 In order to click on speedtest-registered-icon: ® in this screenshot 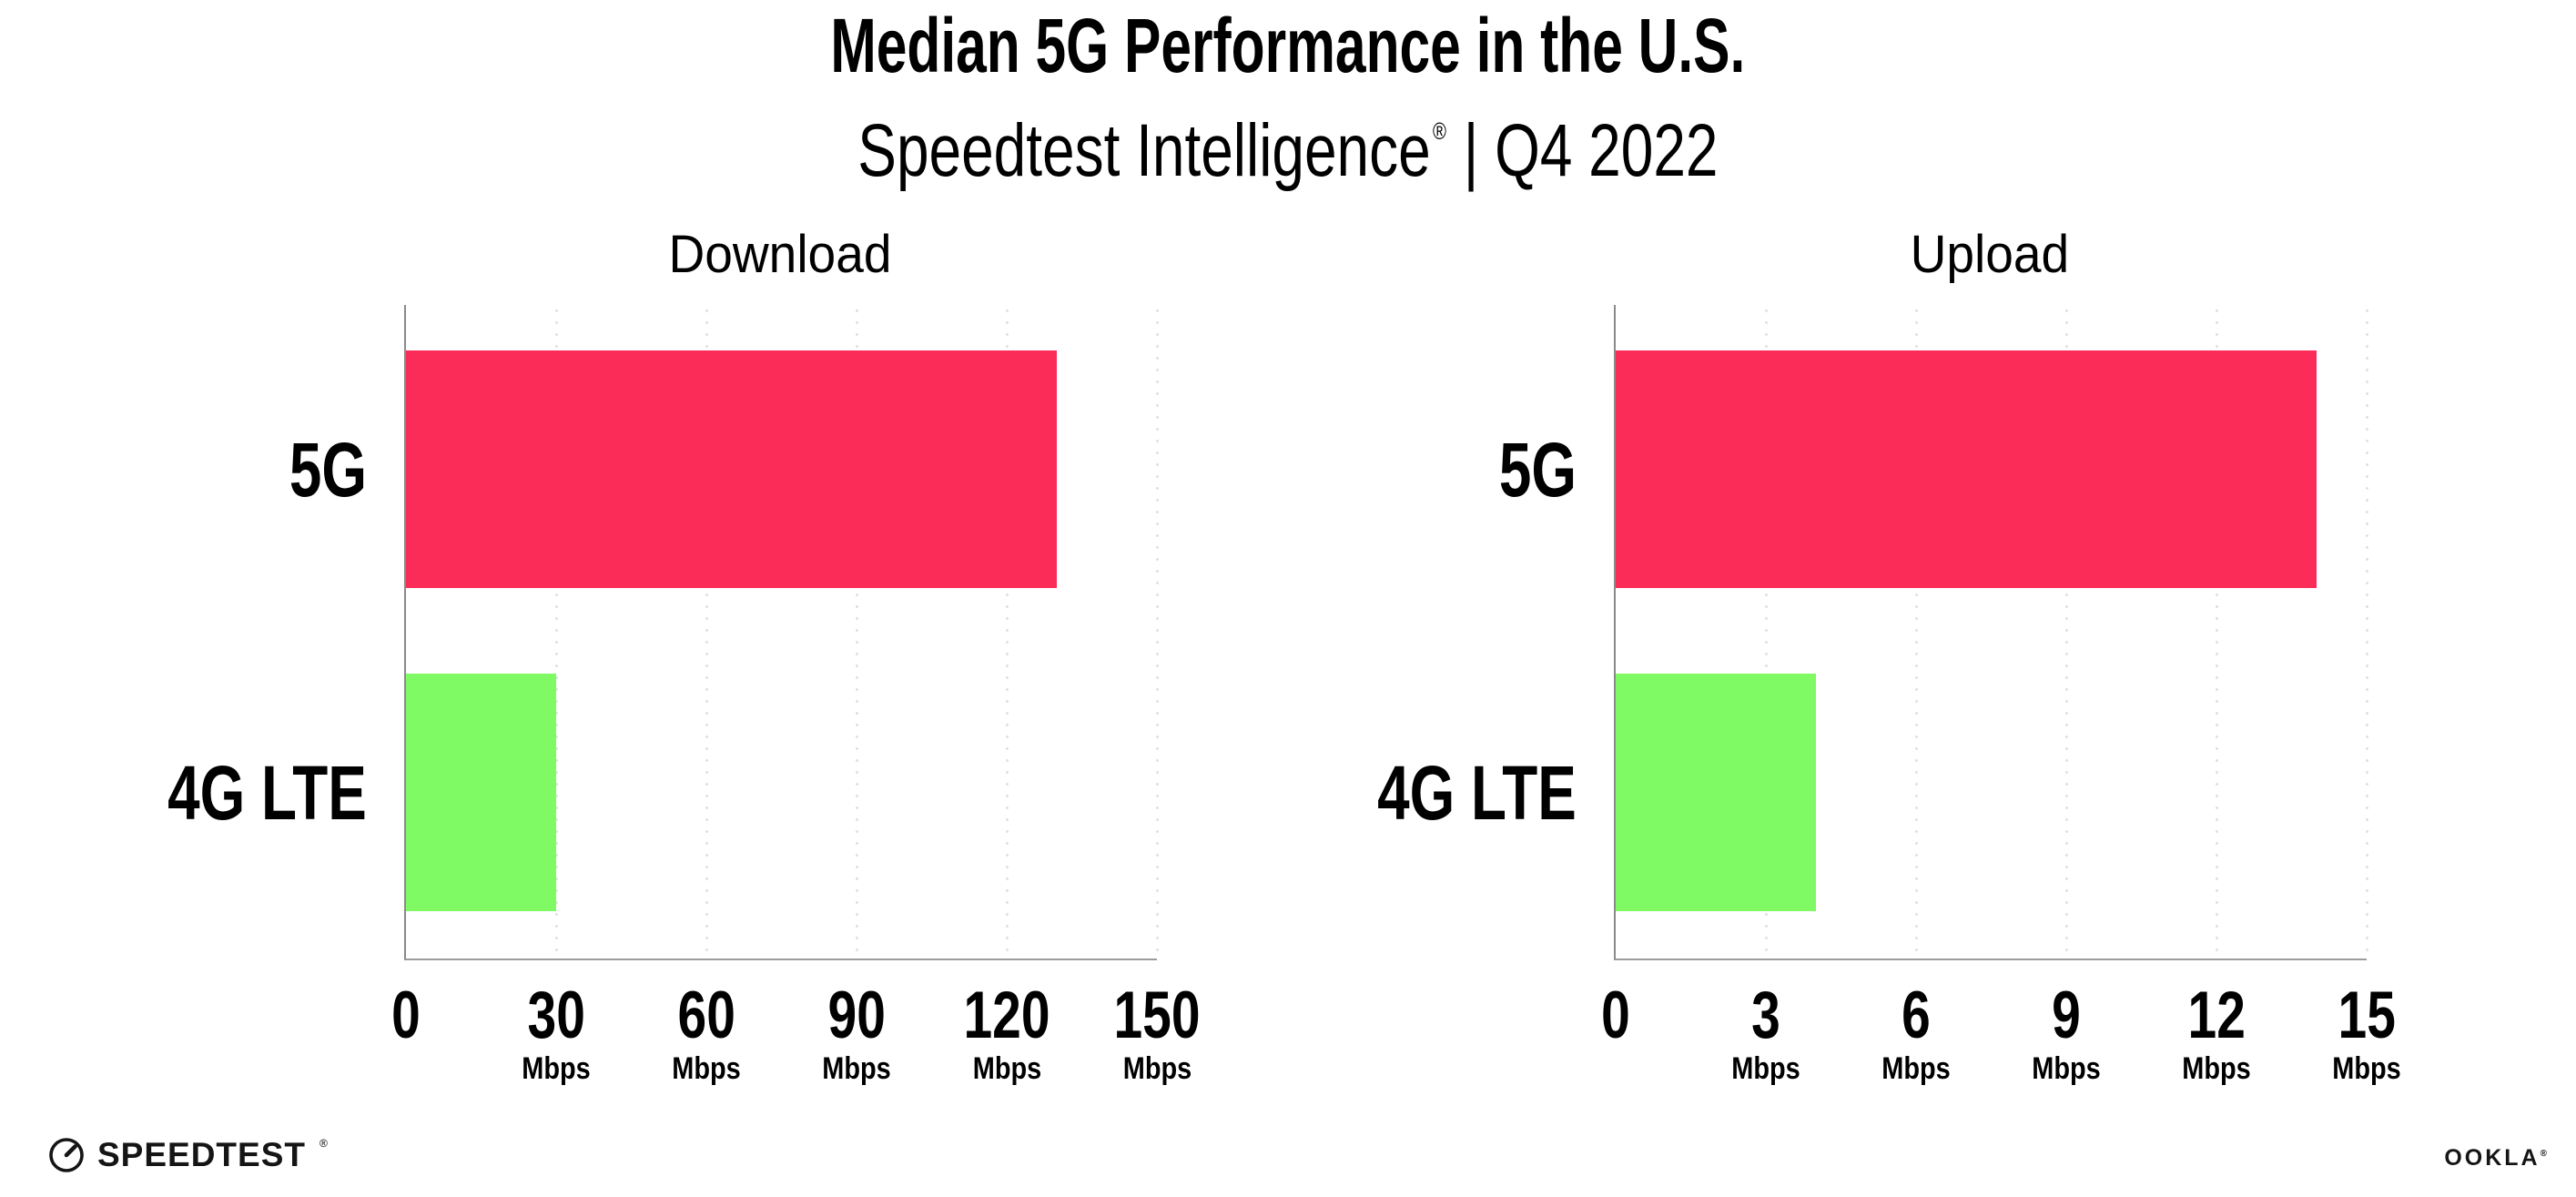, I will do `click(323, 1143)`.